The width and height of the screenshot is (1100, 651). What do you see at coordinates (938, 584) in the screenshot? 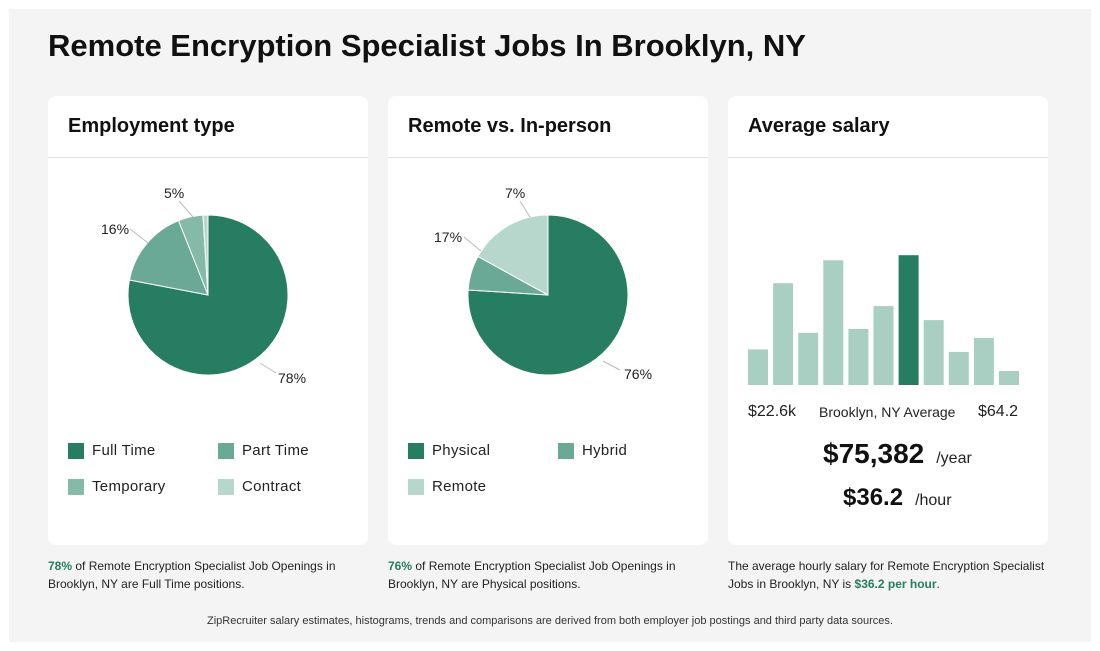
I see `salary-caption-end: .` at bounding box center [938, 584].